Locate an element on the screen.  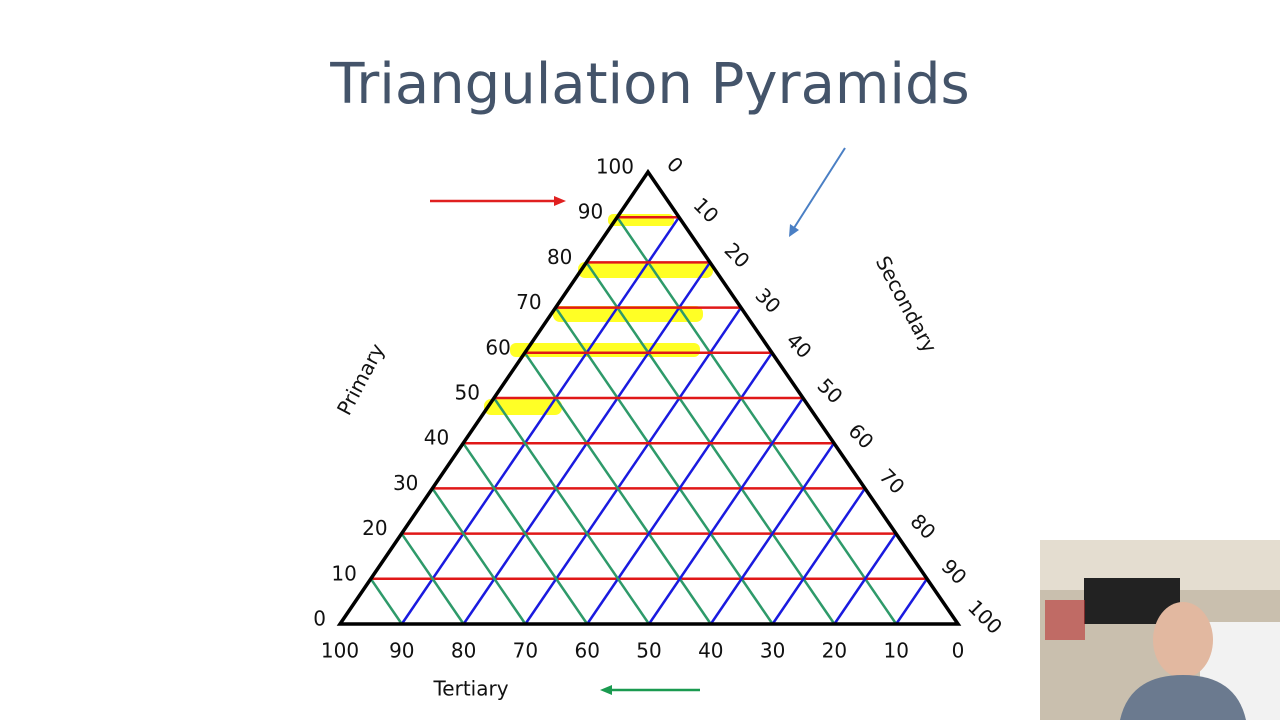
primary-tick-label: 50 is located at coordinates (467, 393).